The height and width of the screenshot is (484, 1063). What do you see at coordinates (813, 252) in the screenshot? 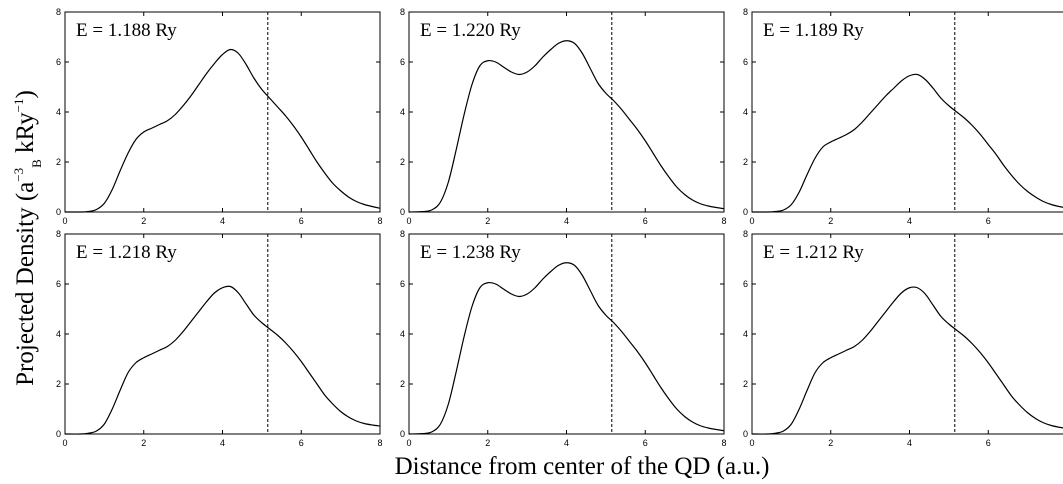
I see `panel-energy-label: E = 1.212 Ry` at bounding box center [813, 252].